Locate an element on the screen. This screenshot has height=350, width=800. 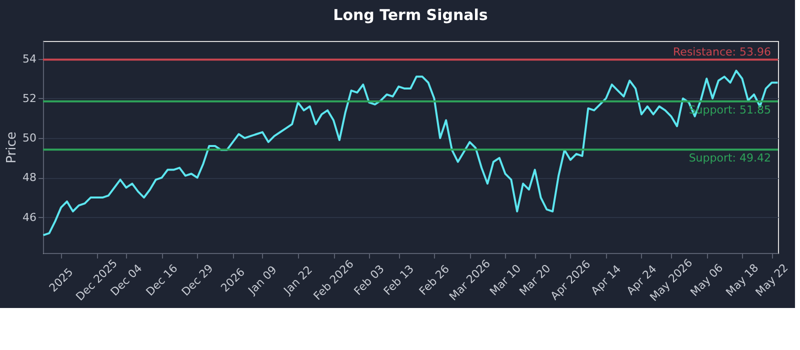
ref-line-label: Support: 49.42 is located at coordinates (729, 158).